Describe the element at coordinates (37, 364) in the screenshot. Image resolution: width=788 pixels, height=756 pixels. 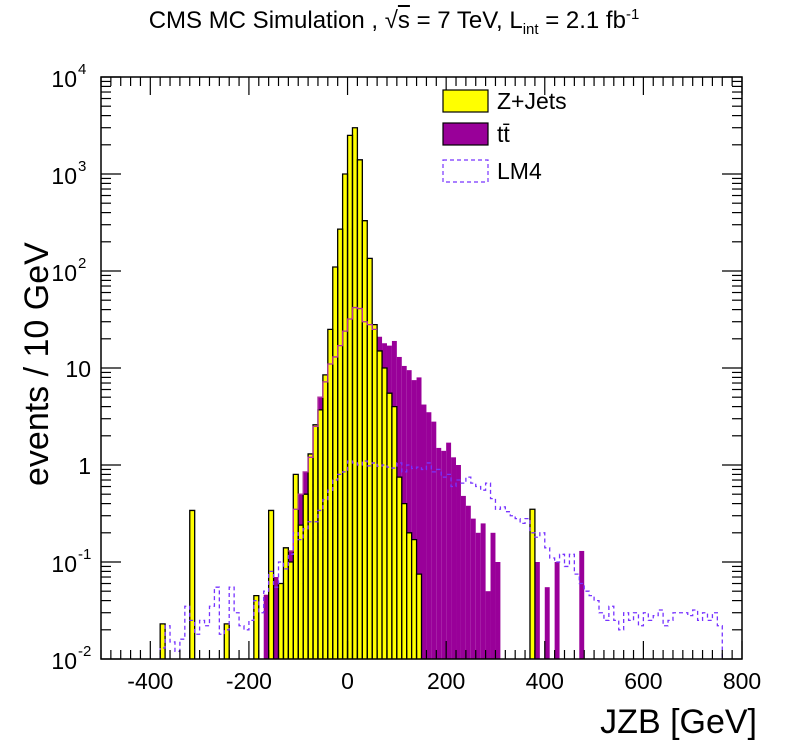
I see `y-axis-label: events / 10 GeV` at that location.